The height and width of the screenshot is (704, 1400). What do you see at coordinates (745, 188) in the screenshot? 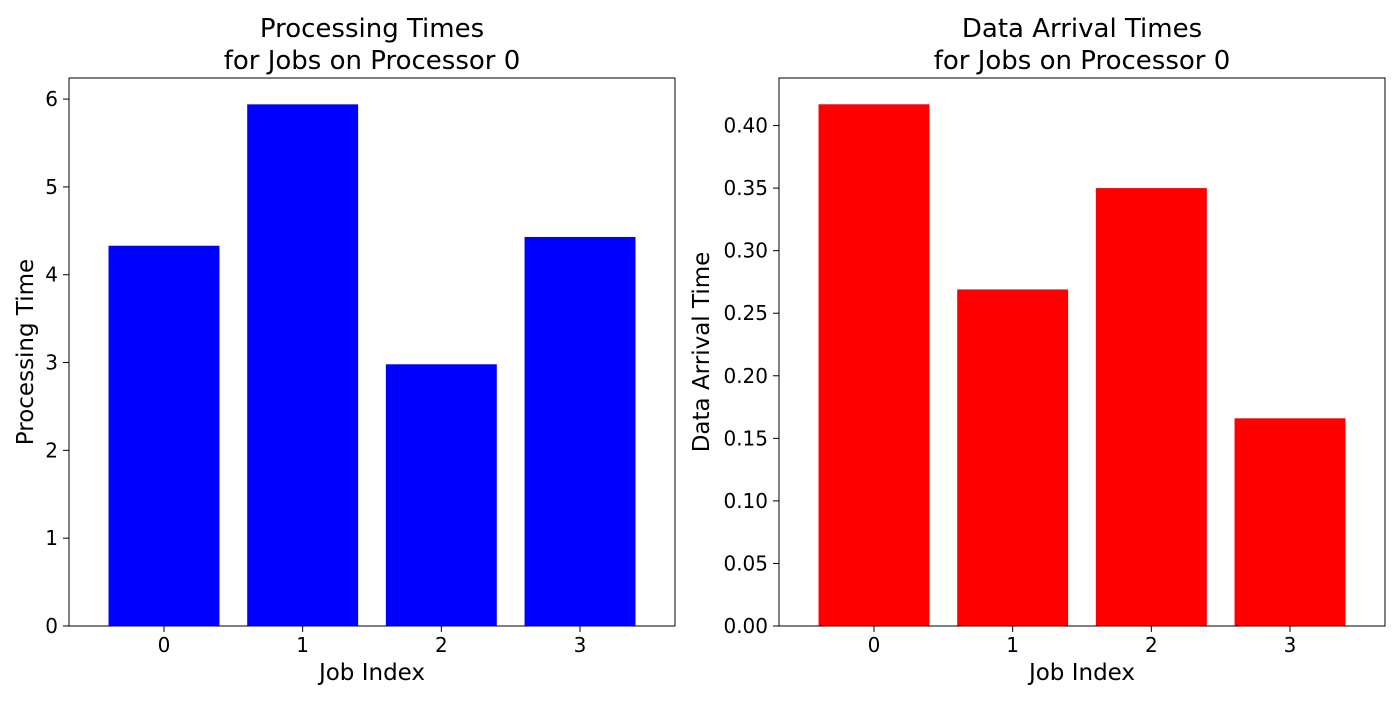
I see `chart-2-y-tick-label: 0.35` at bounding box center [745, 188].